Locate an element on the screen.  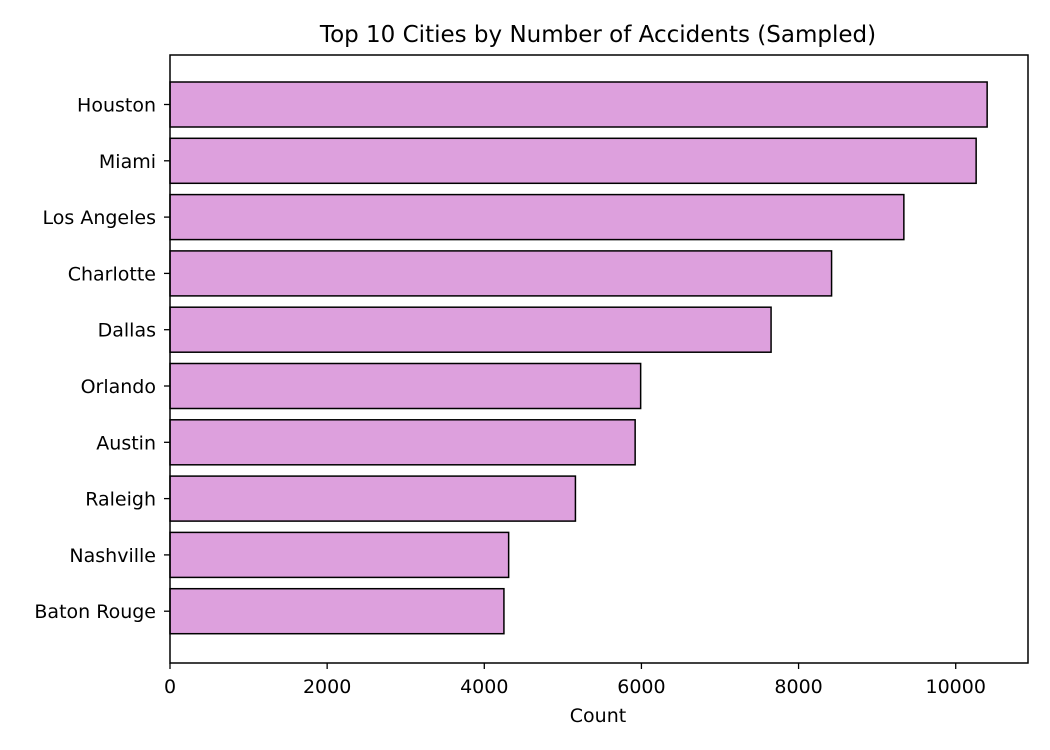
x-axis-label: Count is located at coordinates (598, 716).